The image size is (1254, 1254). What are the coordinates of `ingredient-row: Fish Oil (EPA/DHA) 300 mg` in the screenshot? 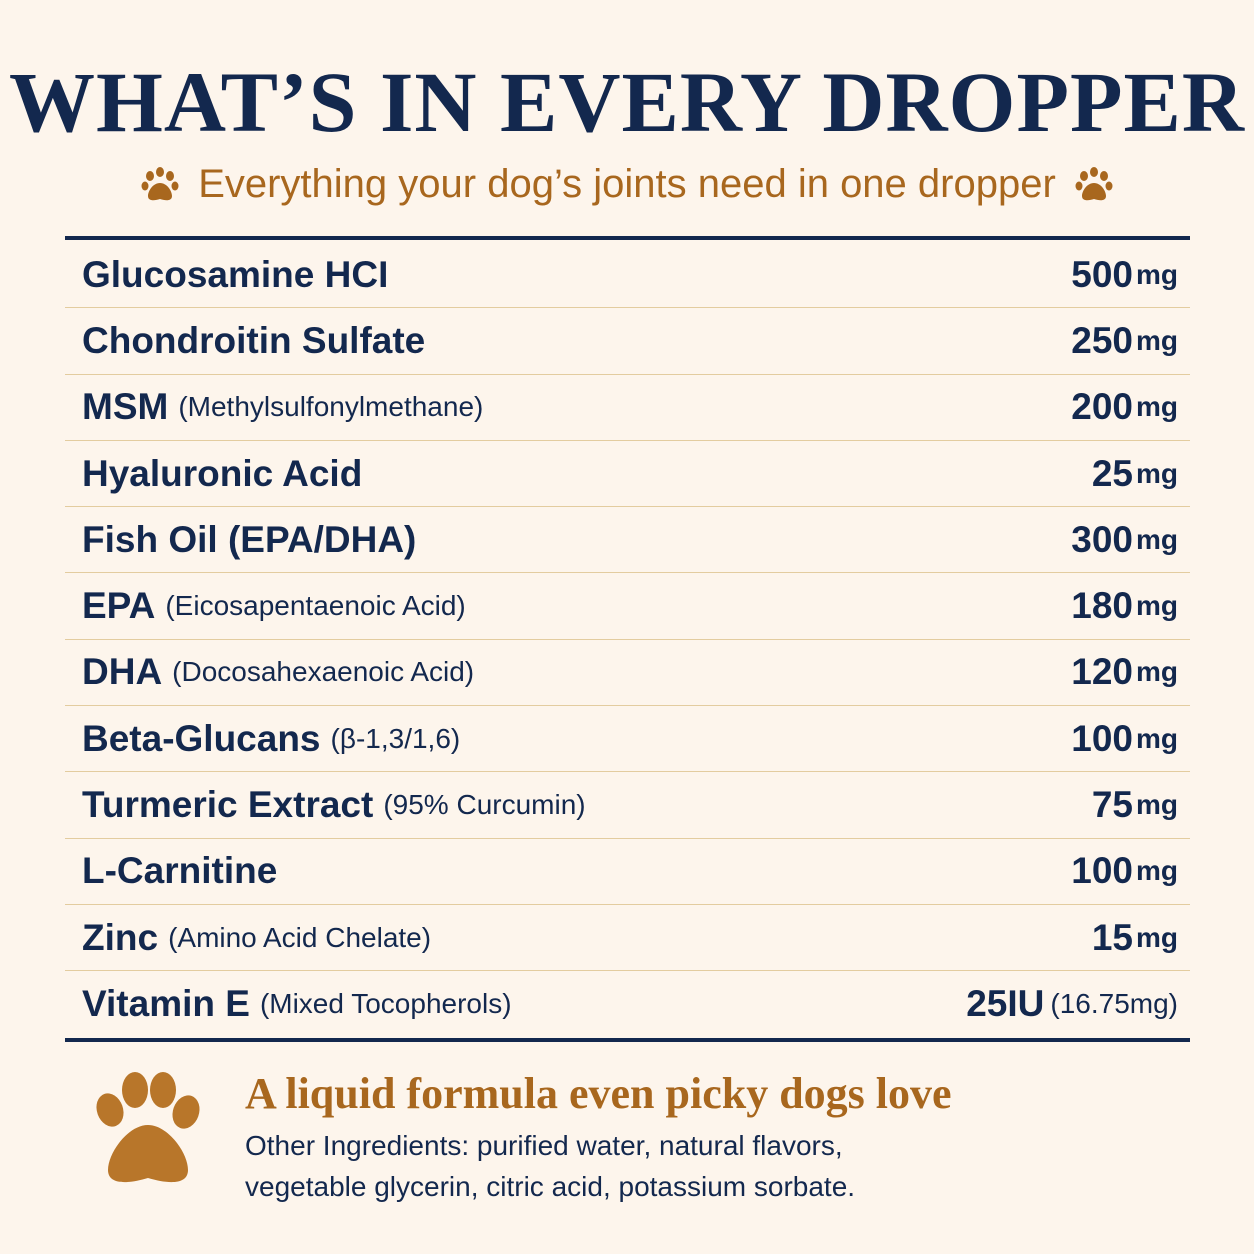 It's located at (627, 540).